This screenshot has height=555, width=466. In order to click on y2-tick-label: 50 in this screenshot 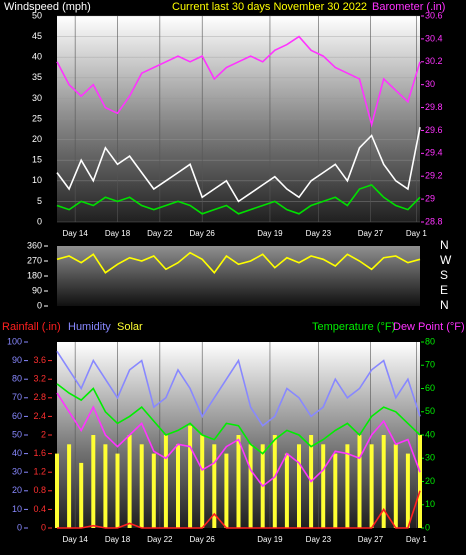, I will do `click(430, 411)`.